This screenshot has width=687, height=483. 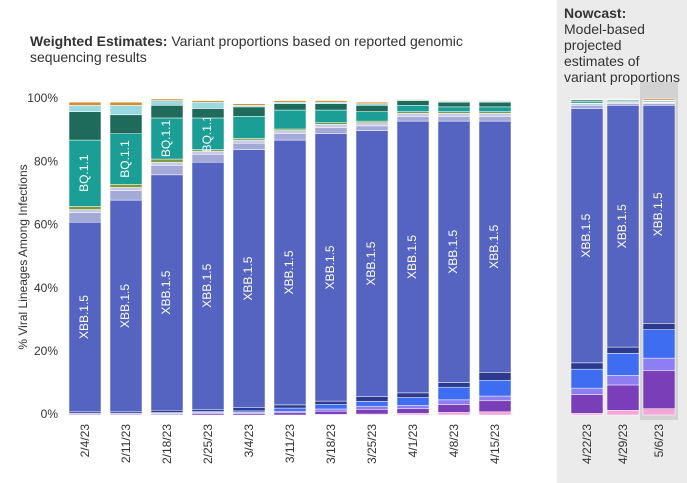 What do you see at coordinates (50, 414) in the screenshot?
I see `y-tick-label: 0%` at bounding box center [50, 414].